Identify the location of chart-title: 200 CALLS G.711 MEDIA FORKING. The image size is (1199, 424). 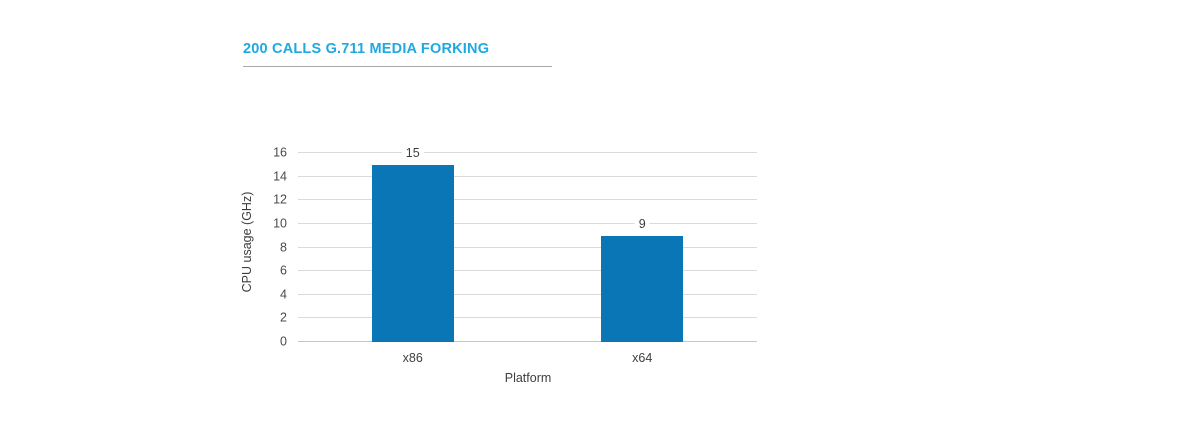
(366, 49).